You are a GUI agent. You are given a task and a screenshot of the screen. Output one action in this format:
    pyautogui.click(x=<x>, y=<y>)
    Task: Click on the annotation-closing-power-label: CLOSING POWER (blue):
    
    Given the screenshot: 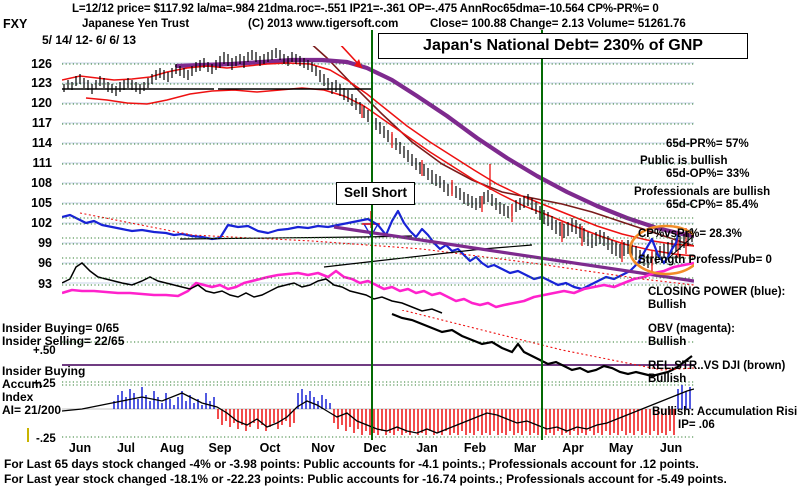 What is the action you would take?
    pyautogui.click(x=717, y=292)
    